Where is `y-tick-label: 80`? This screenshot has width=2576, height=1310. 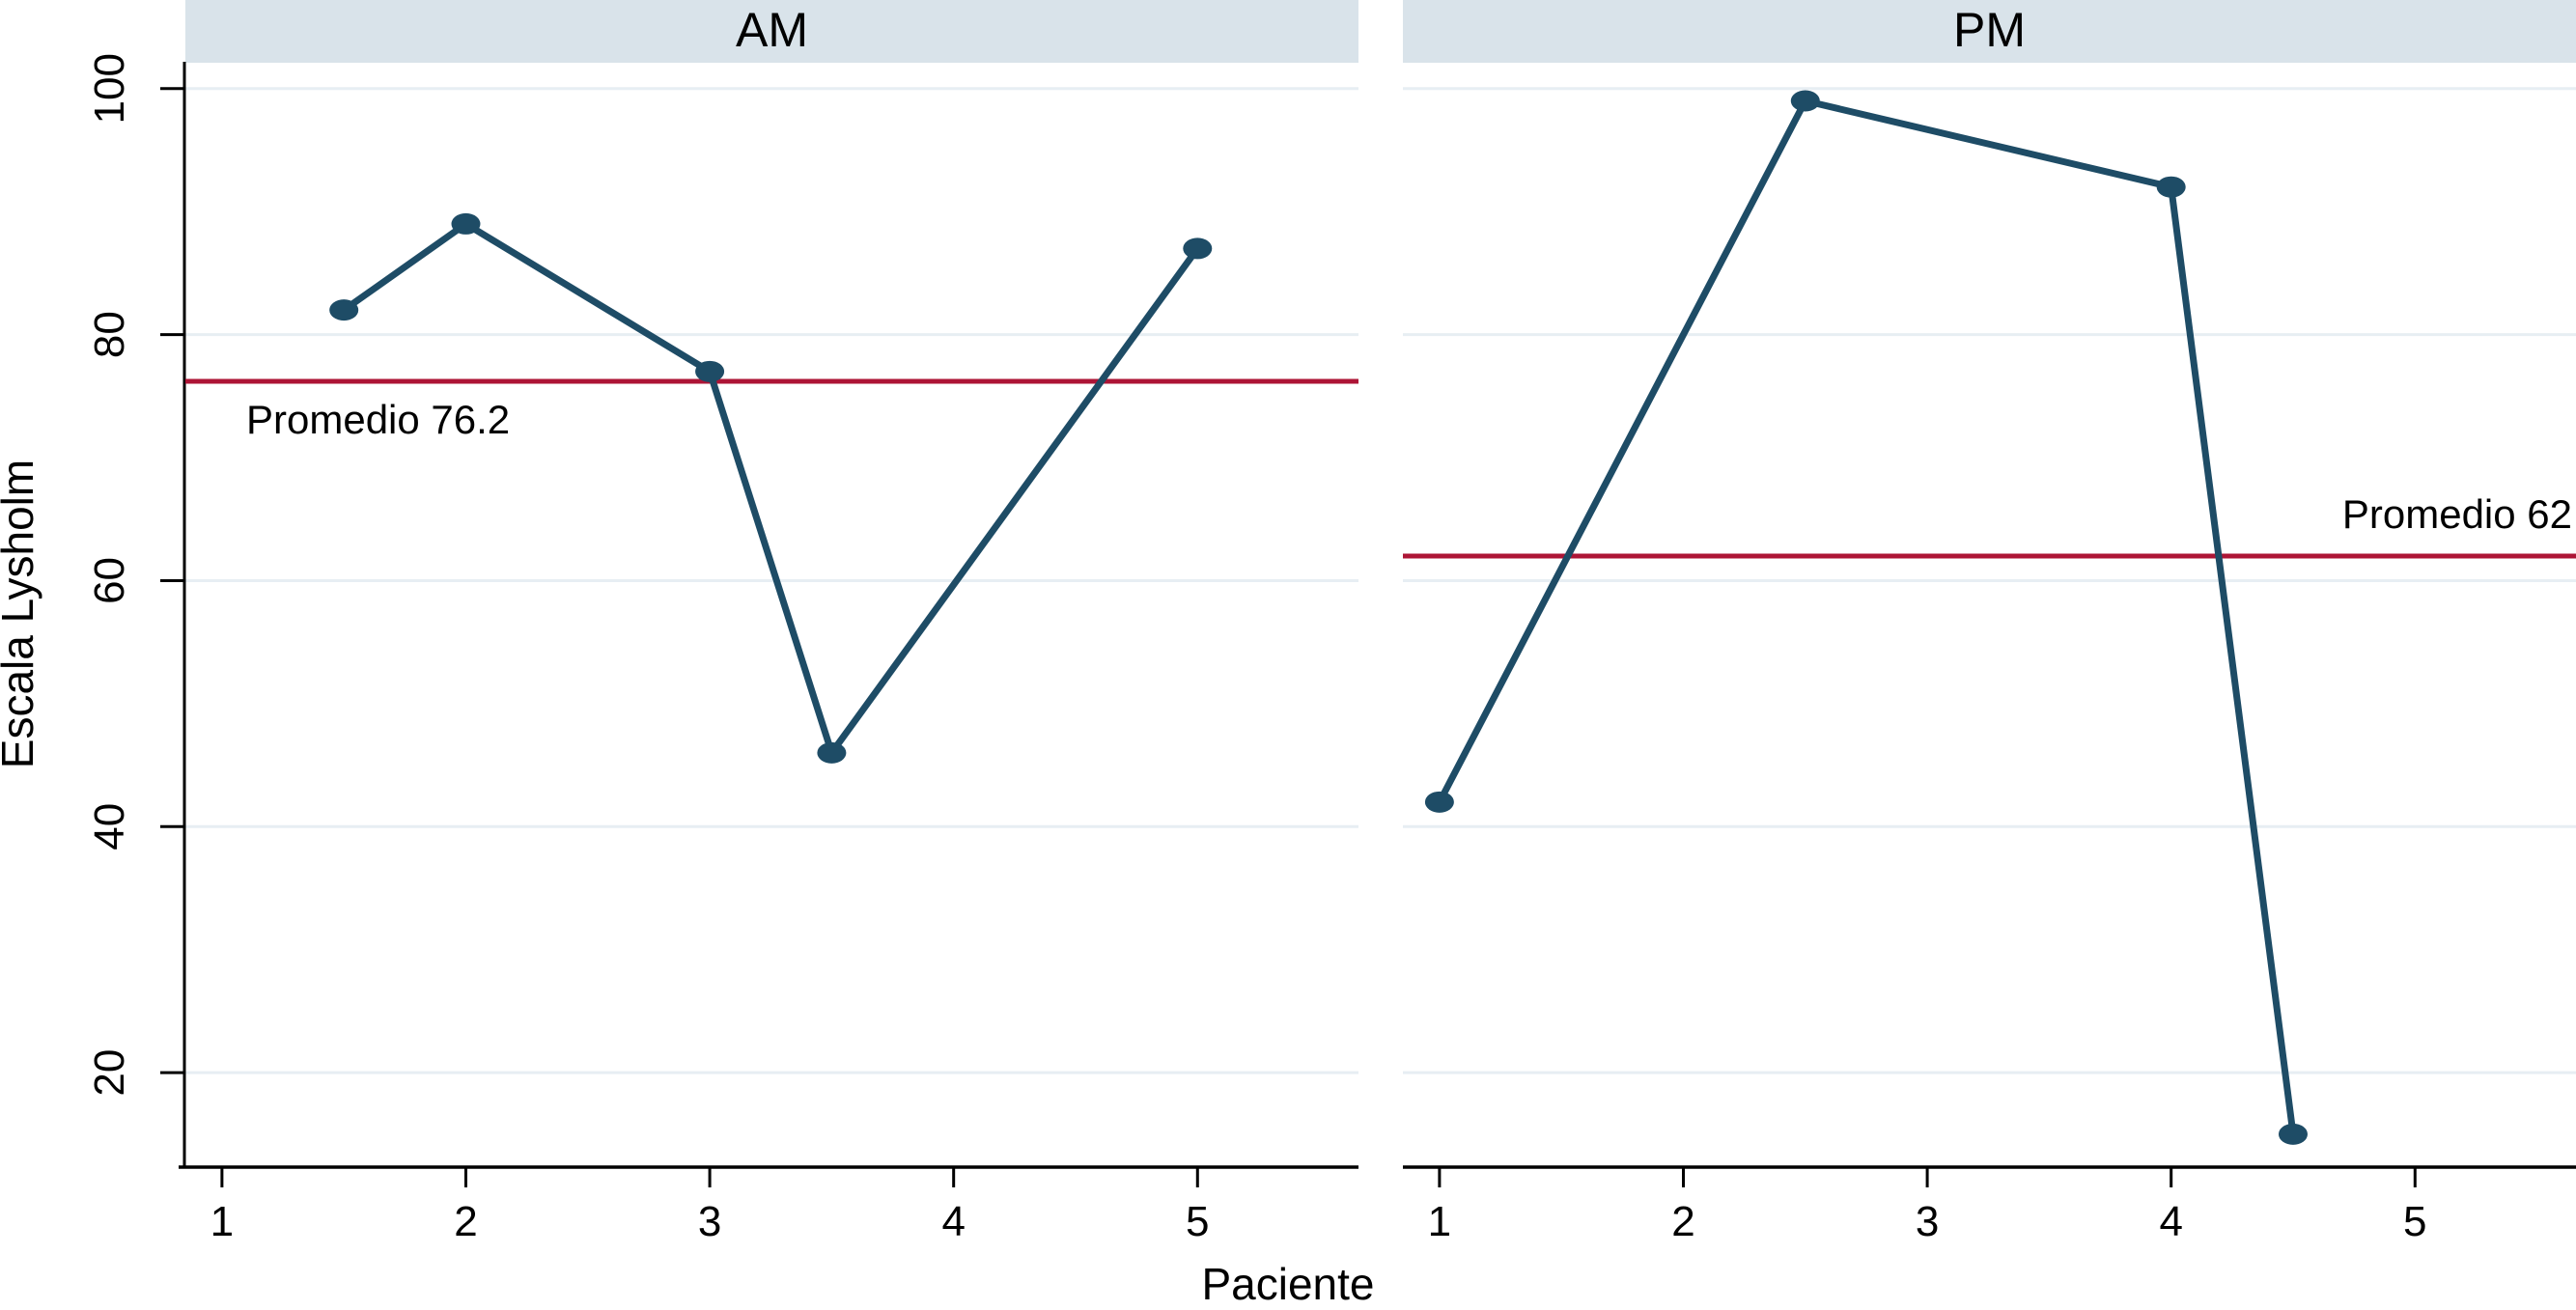
y-tick-label: 80 is located at coordinates (110, 335).